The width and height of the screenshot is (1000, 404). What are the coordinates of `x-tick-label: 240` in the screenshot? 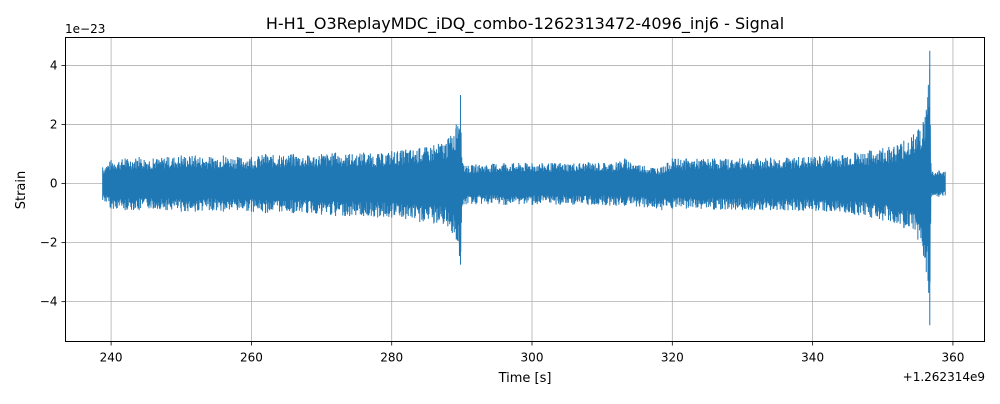 It's located at (111, 358).